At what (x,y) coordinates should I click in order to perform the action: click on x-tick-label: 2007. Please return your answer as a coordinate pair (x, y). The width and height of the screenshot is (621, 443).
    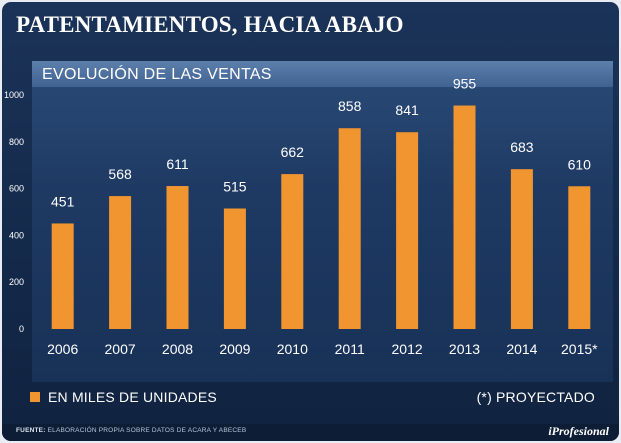
    Looking at the image, I should click on (120, 349).